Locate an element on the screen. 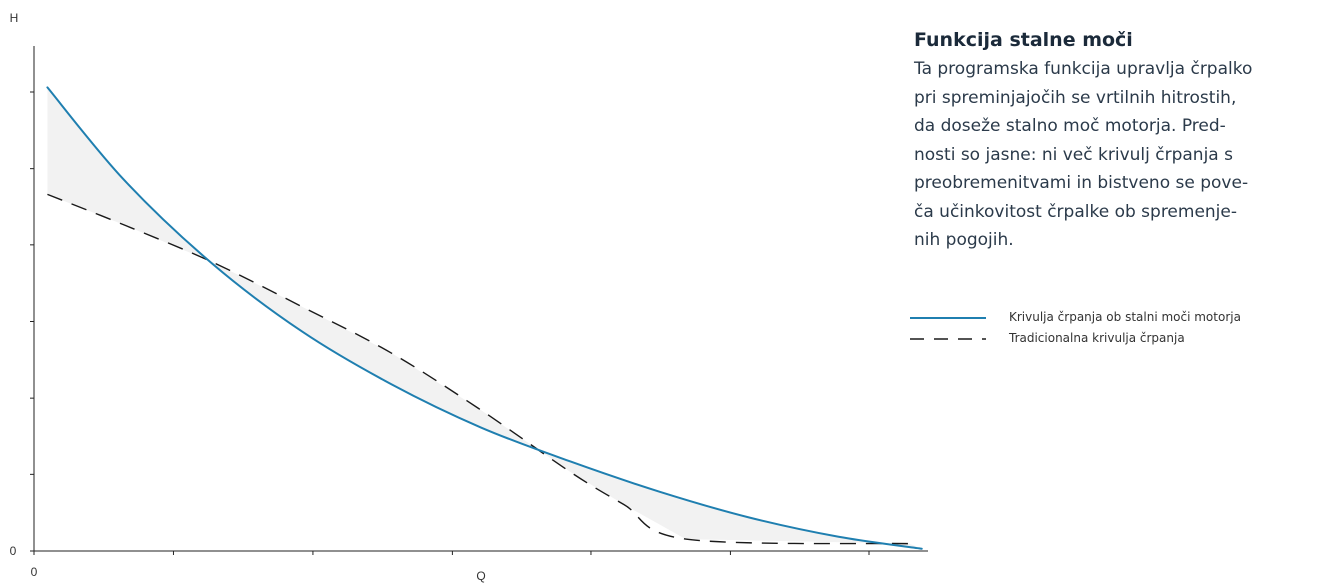 This screenshot has height=583, width=1343. legend-item-traditional: Tradicionalna krivulja črpanja is located at coordinates (1125, 339).